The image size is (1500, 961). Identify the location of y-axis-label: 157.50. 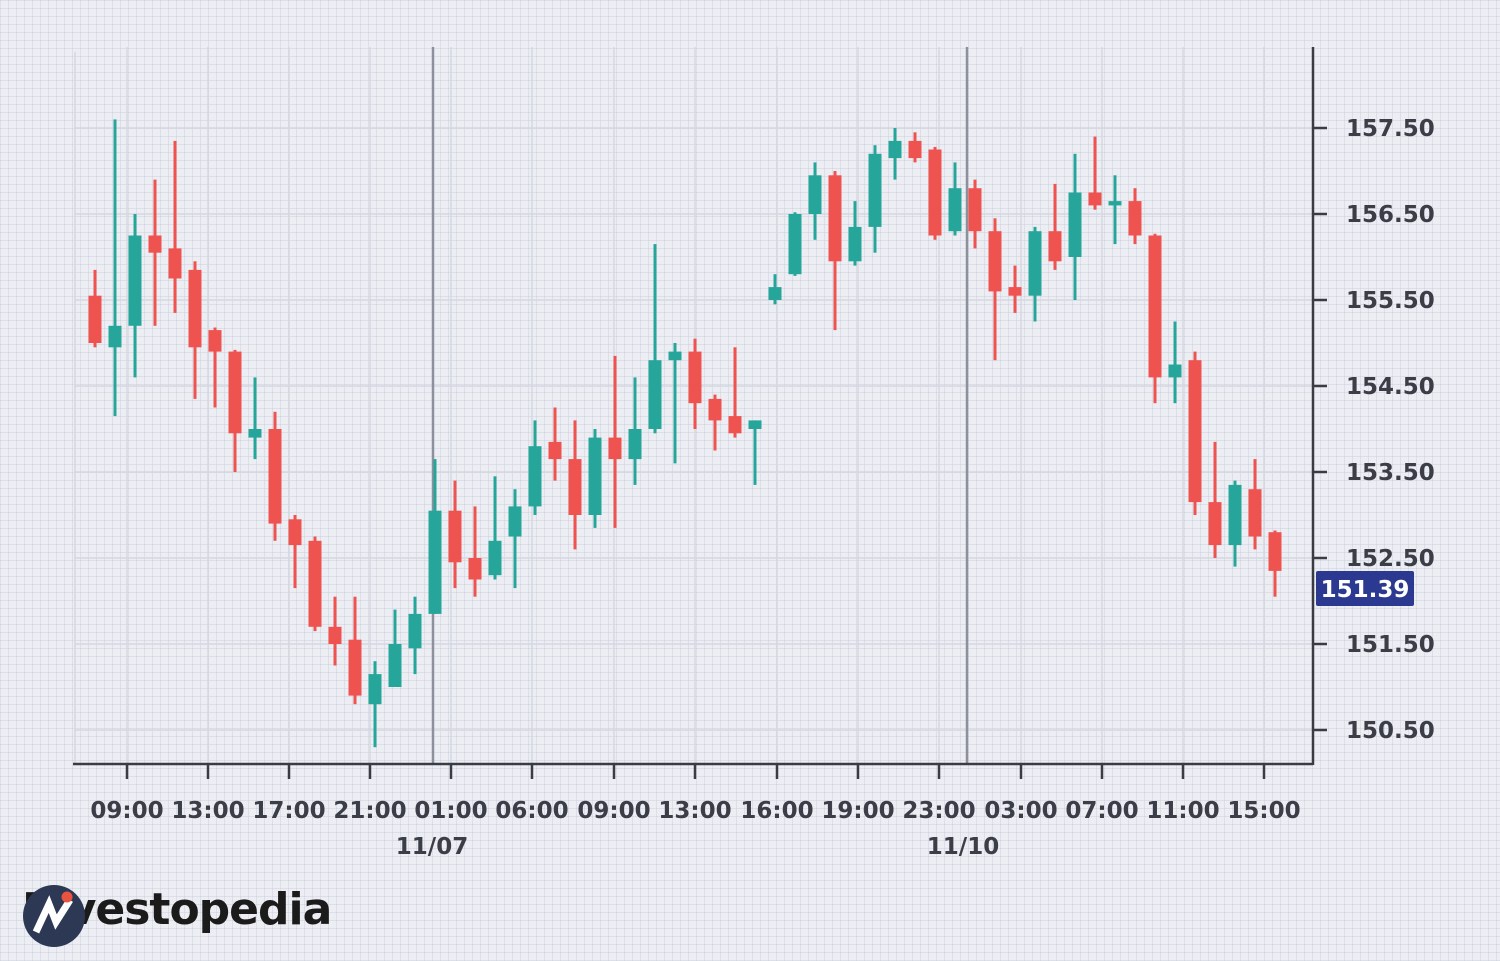
(1390, 129).